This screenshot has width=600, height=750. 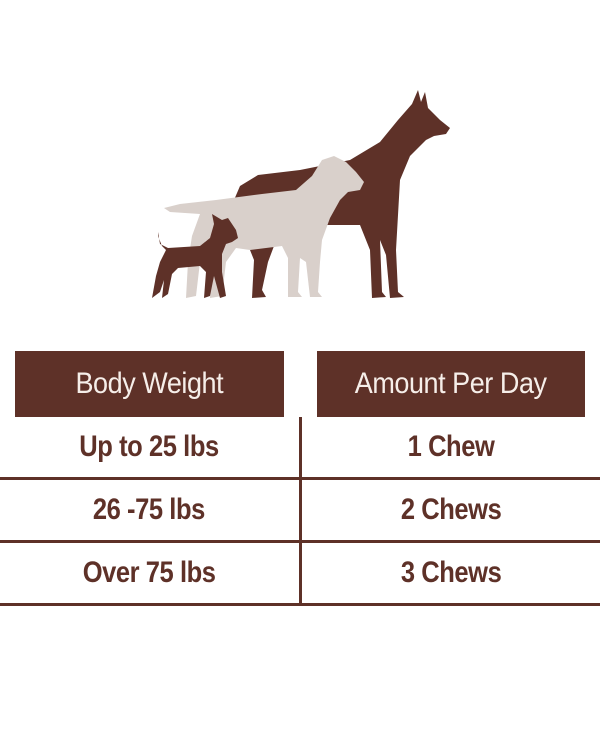 What do you see at coordinates (301, 194) in the screenshot?
I see `dogs-illustration` at bounding box center [301, 194].